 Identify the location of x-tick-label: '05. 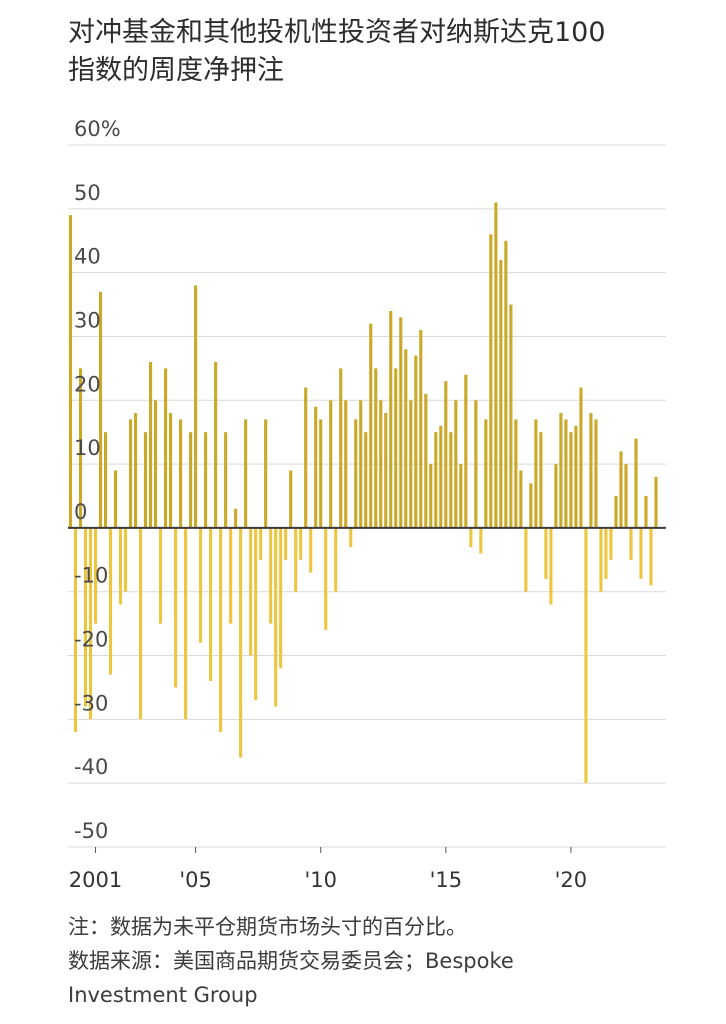
(195, 880).